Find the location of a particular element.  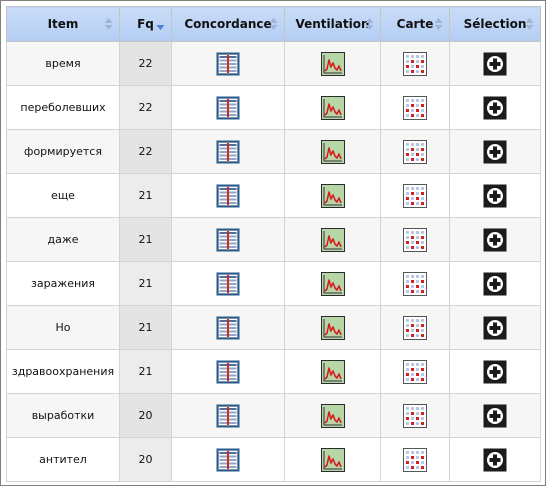

column-header-concordance: Concordance is located at coordinates (228, 24).